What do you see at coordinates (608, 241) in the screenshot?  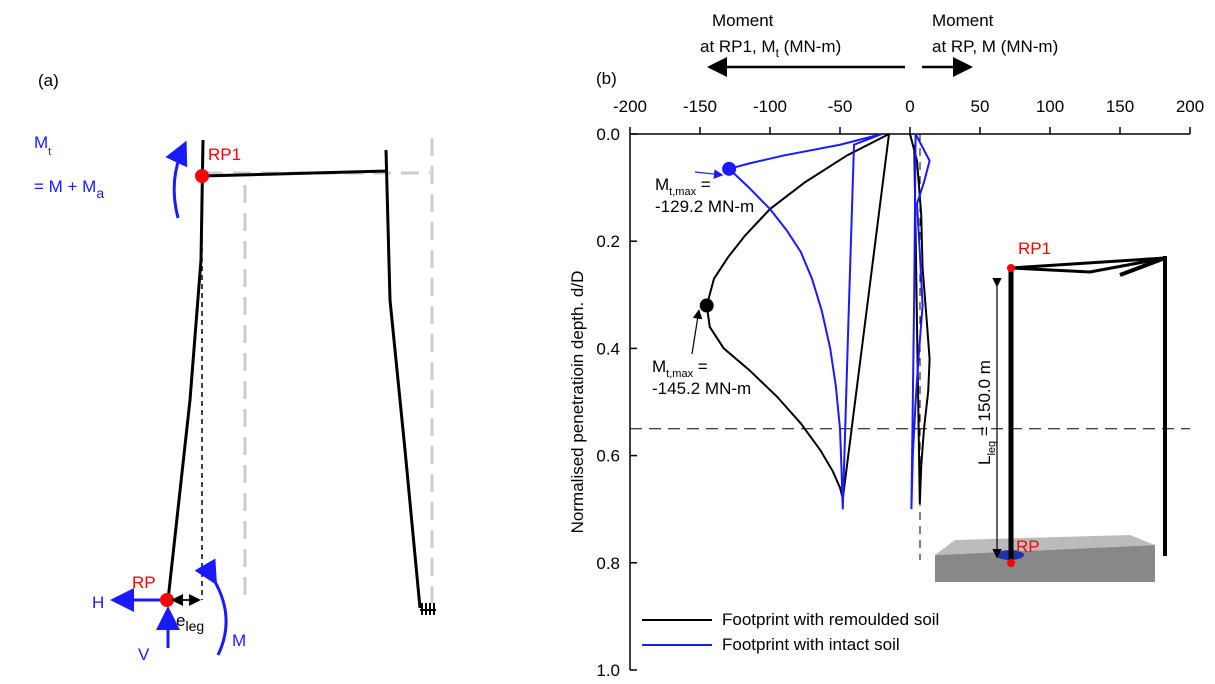 I see `y-tick-label: 0.2` at bounding box center [608, 241].